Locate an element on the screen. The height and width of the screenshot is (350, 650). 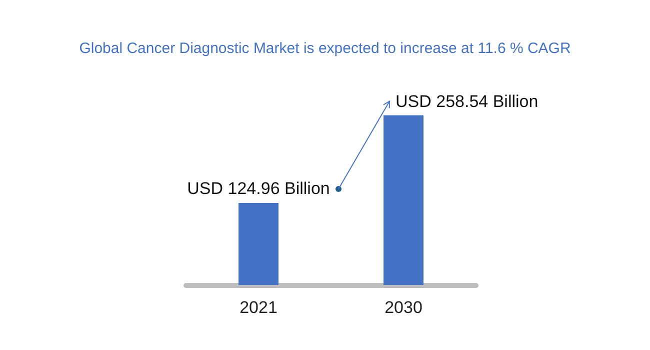
chart-title: Global Cancer Diagnostic Market is expected to increase at 11.6 % CAGR is located at coordinates (325, 48).